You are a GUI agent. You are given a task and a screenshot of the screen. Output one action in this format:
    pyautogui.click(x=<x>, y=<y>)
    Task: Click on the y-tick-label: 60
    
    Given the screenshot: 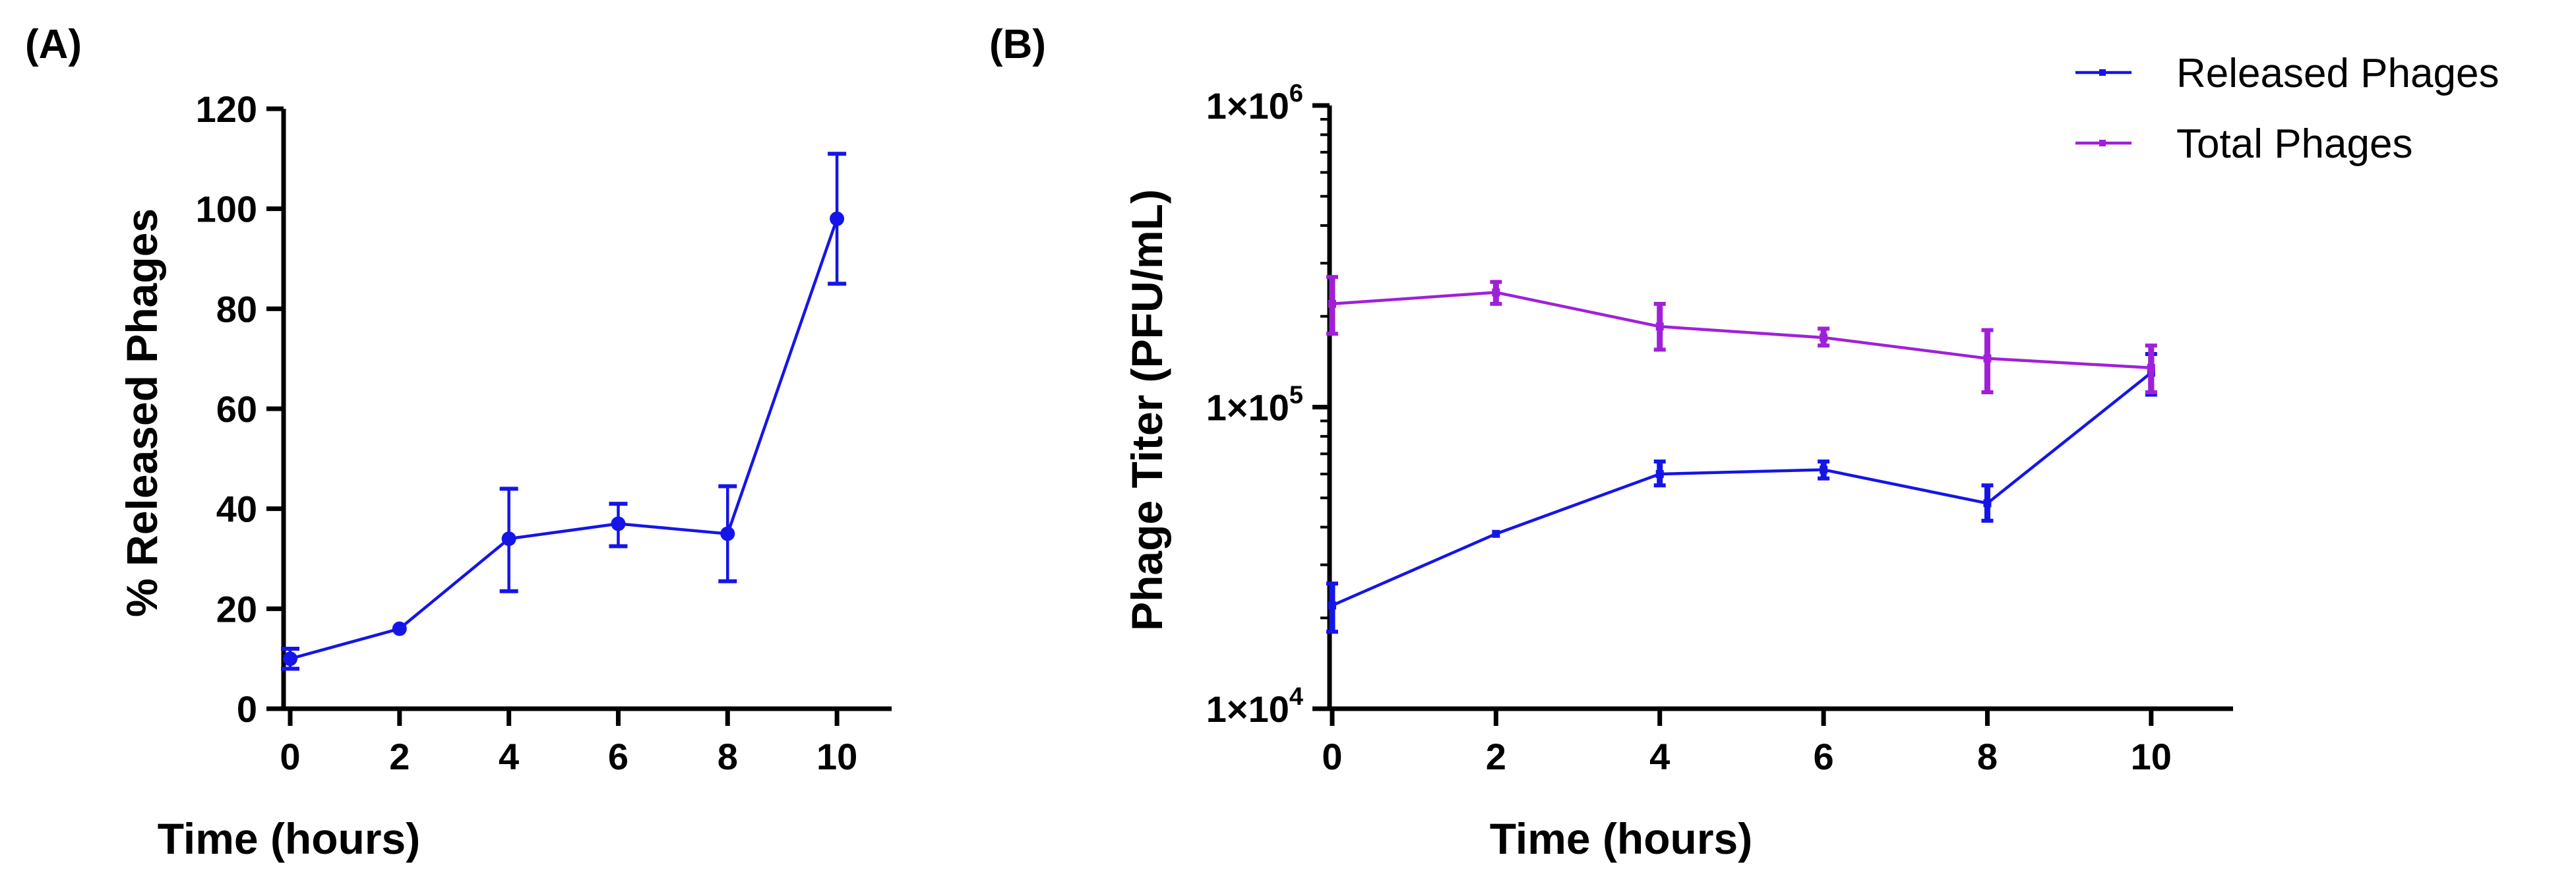 What is the action you would take?
    pyautogui.click(x=236, y=409)
    